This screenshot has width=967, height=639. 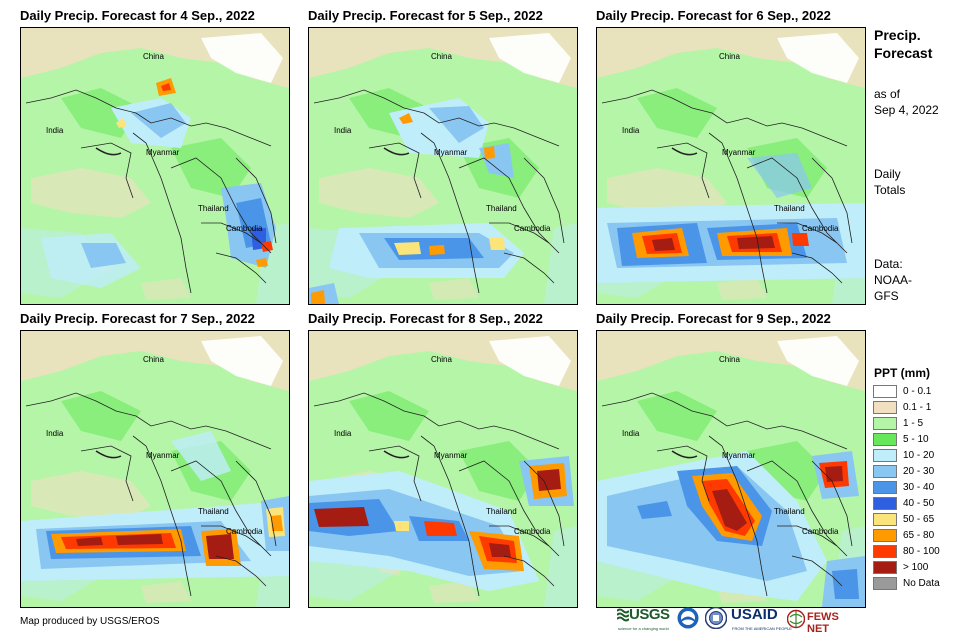 I want to click on panel-title: Daily Precip. Forecast for 7 Sep., 2022, so click(x=137, y=318).